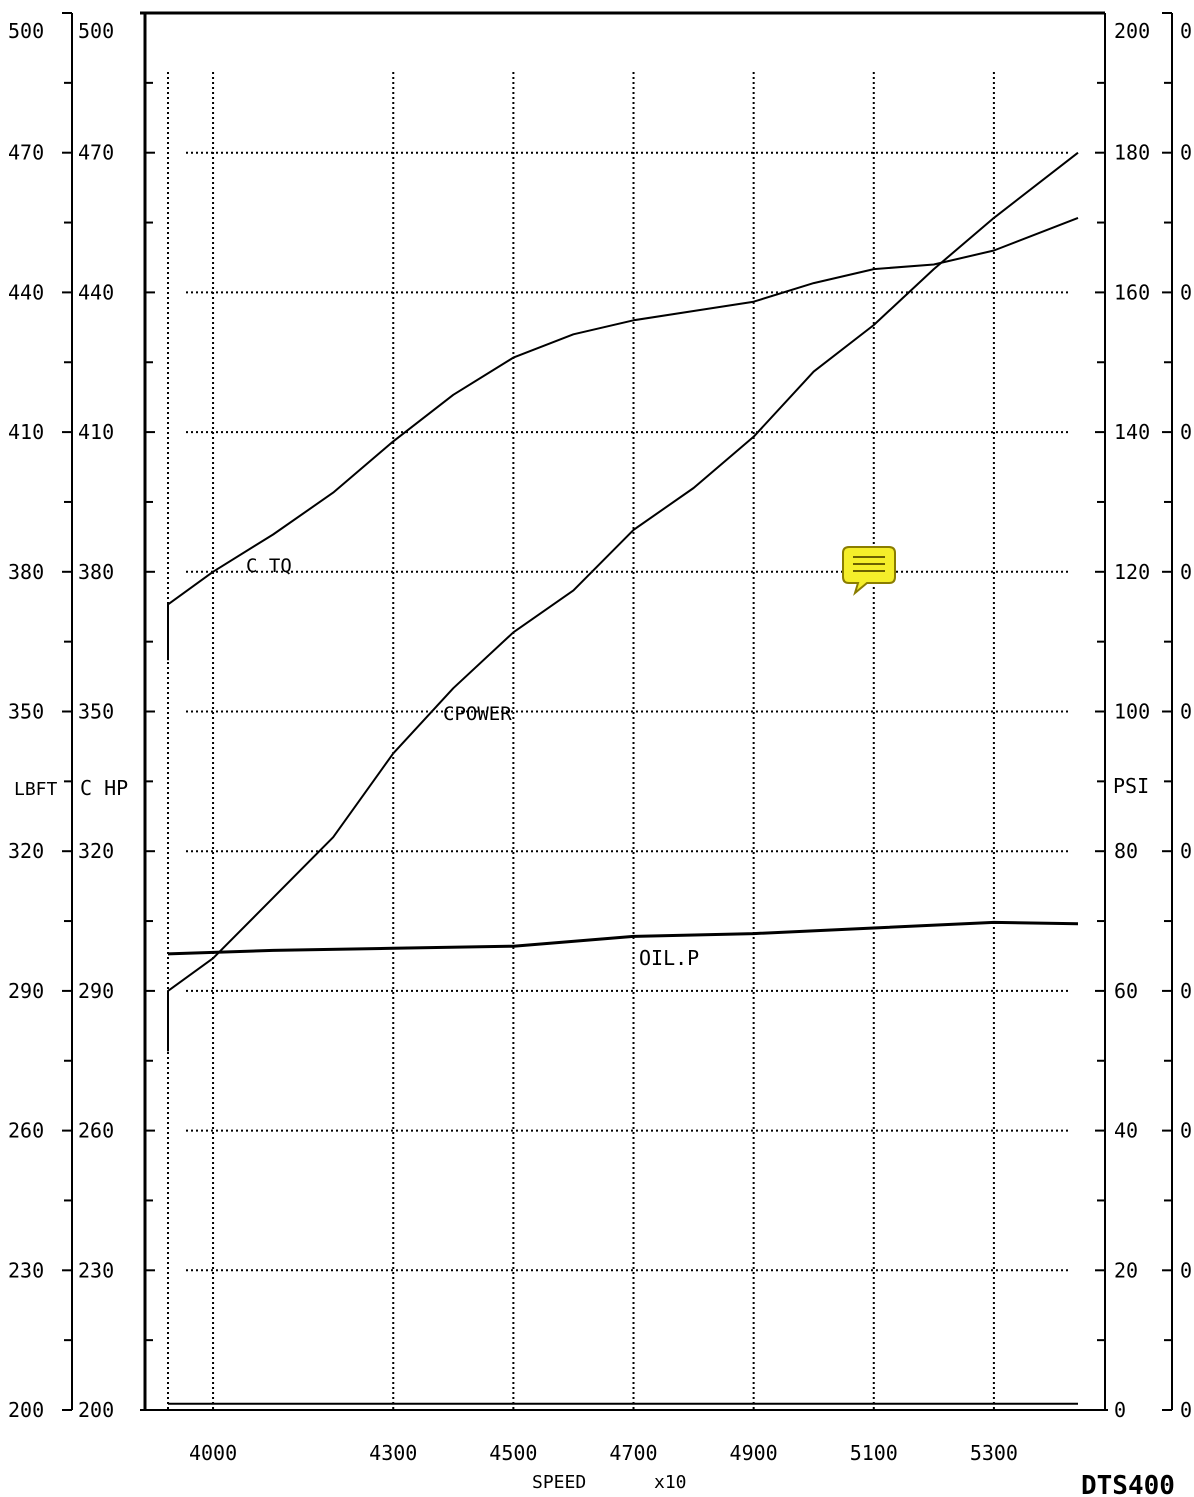  What do you see at coordinates (96, 1131) in the screenshot?
I see `y-tick-label-left-2: 260` at bounding box center [96, 1131].